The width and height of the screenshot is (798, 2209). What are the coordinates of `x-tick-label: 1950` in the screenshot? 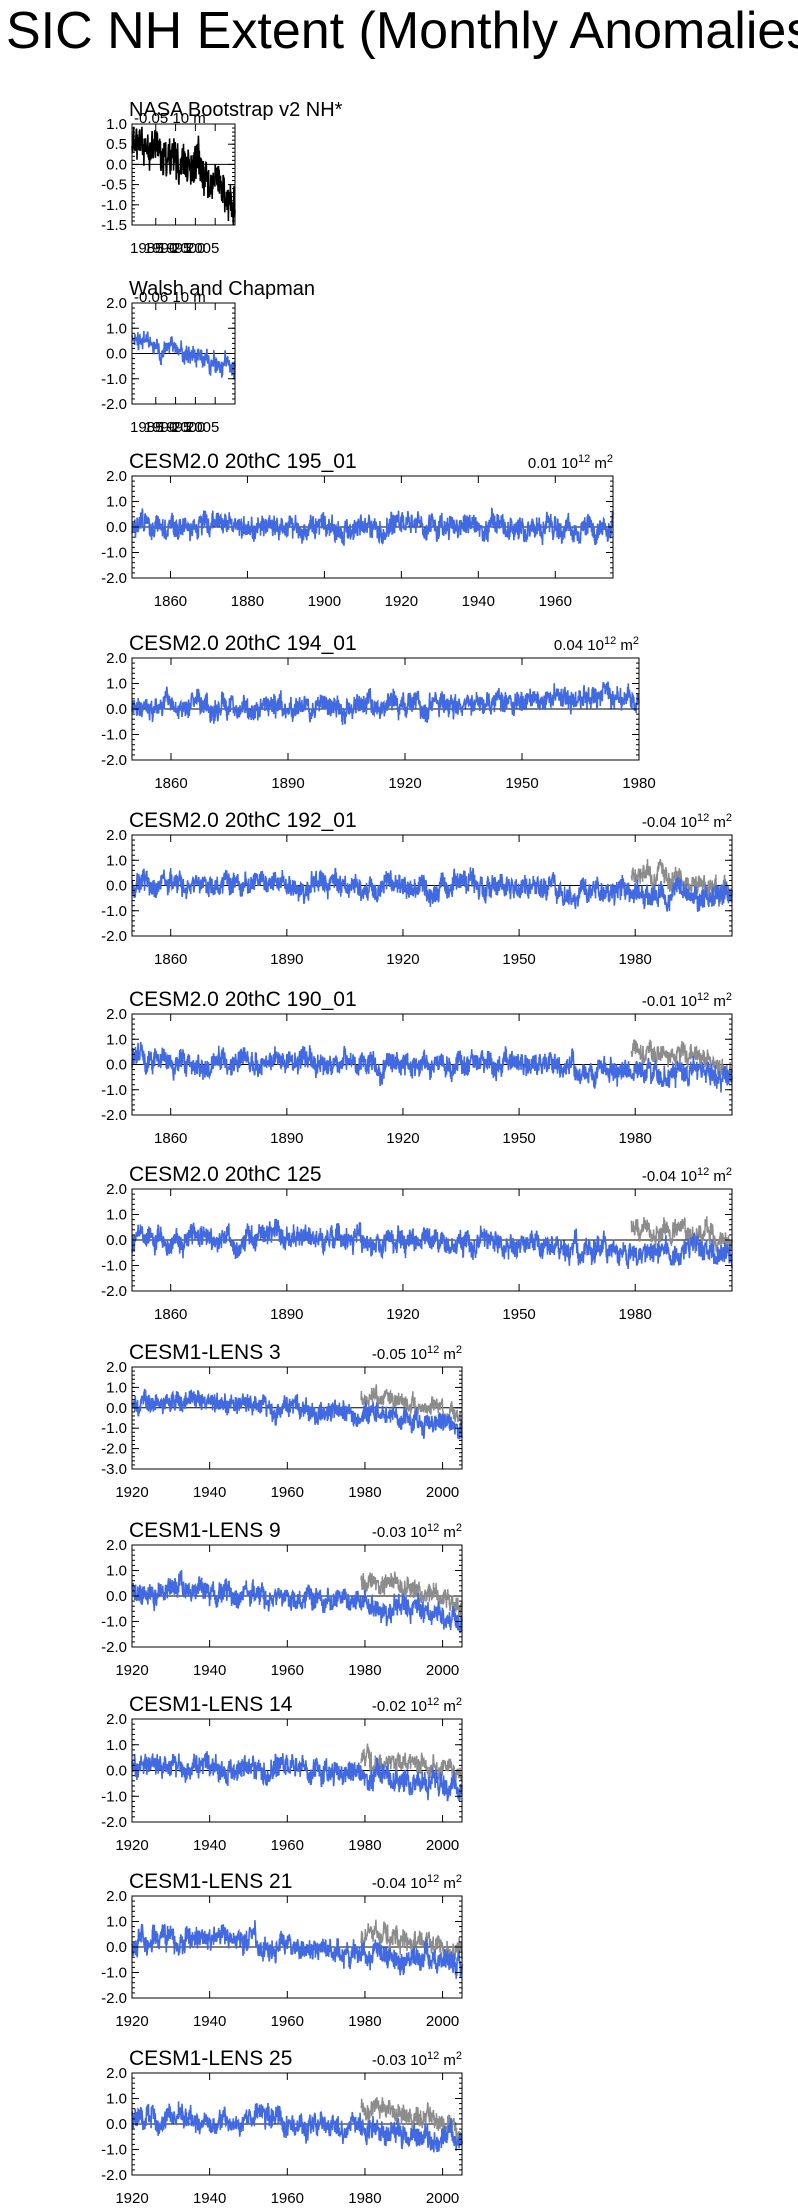 It's located at (518, 1314).